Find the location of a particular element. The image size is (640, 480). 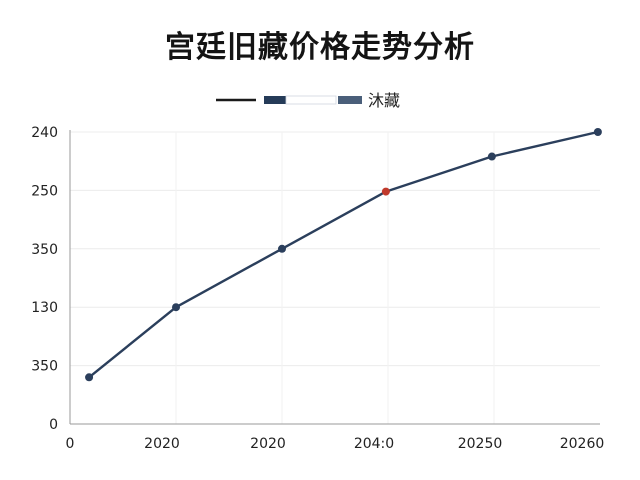

y-tick-labels: 0 350 130 350 250 240 is located at coordinates (44, 279).